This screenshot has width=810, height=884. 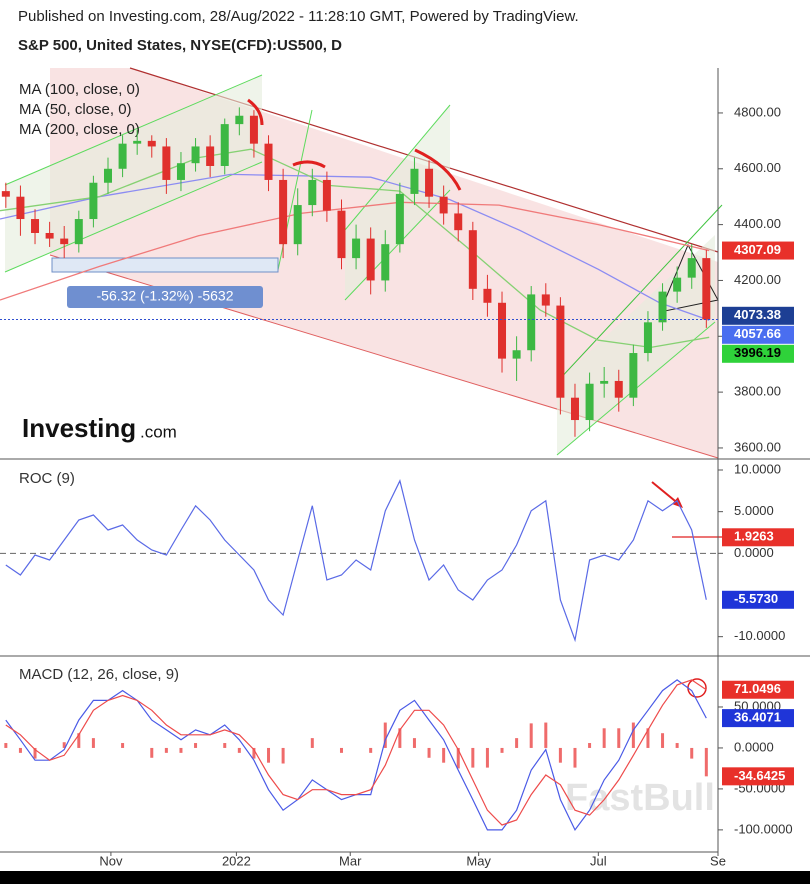 What do you see at coordinates (757, 223) in the screenshot?
I see `y-tick-label: 4400.00` at bounding box center [757, 223].